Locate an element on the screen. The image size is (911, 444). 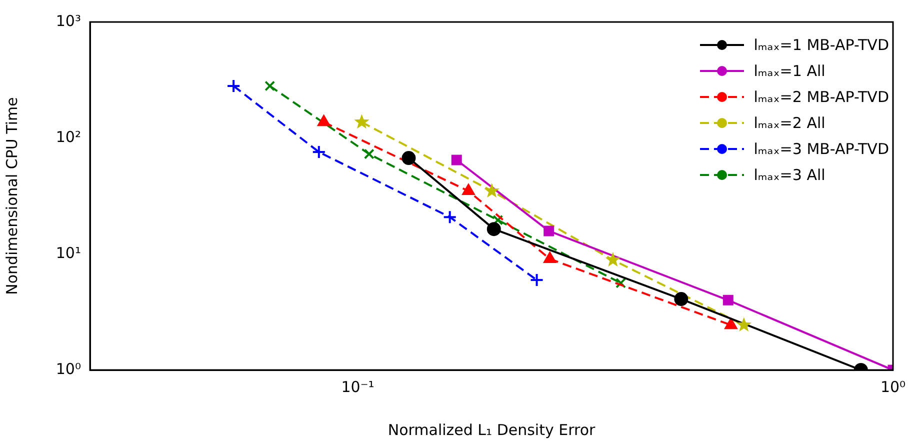
x-axis-title: Normalized L₁ Density Error is located at coordinates (492, 429).